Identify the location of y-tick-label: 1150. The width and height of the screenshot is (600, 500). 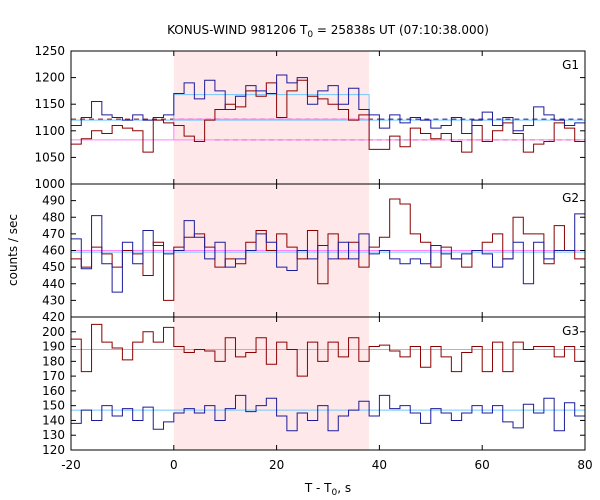
(49, 104).